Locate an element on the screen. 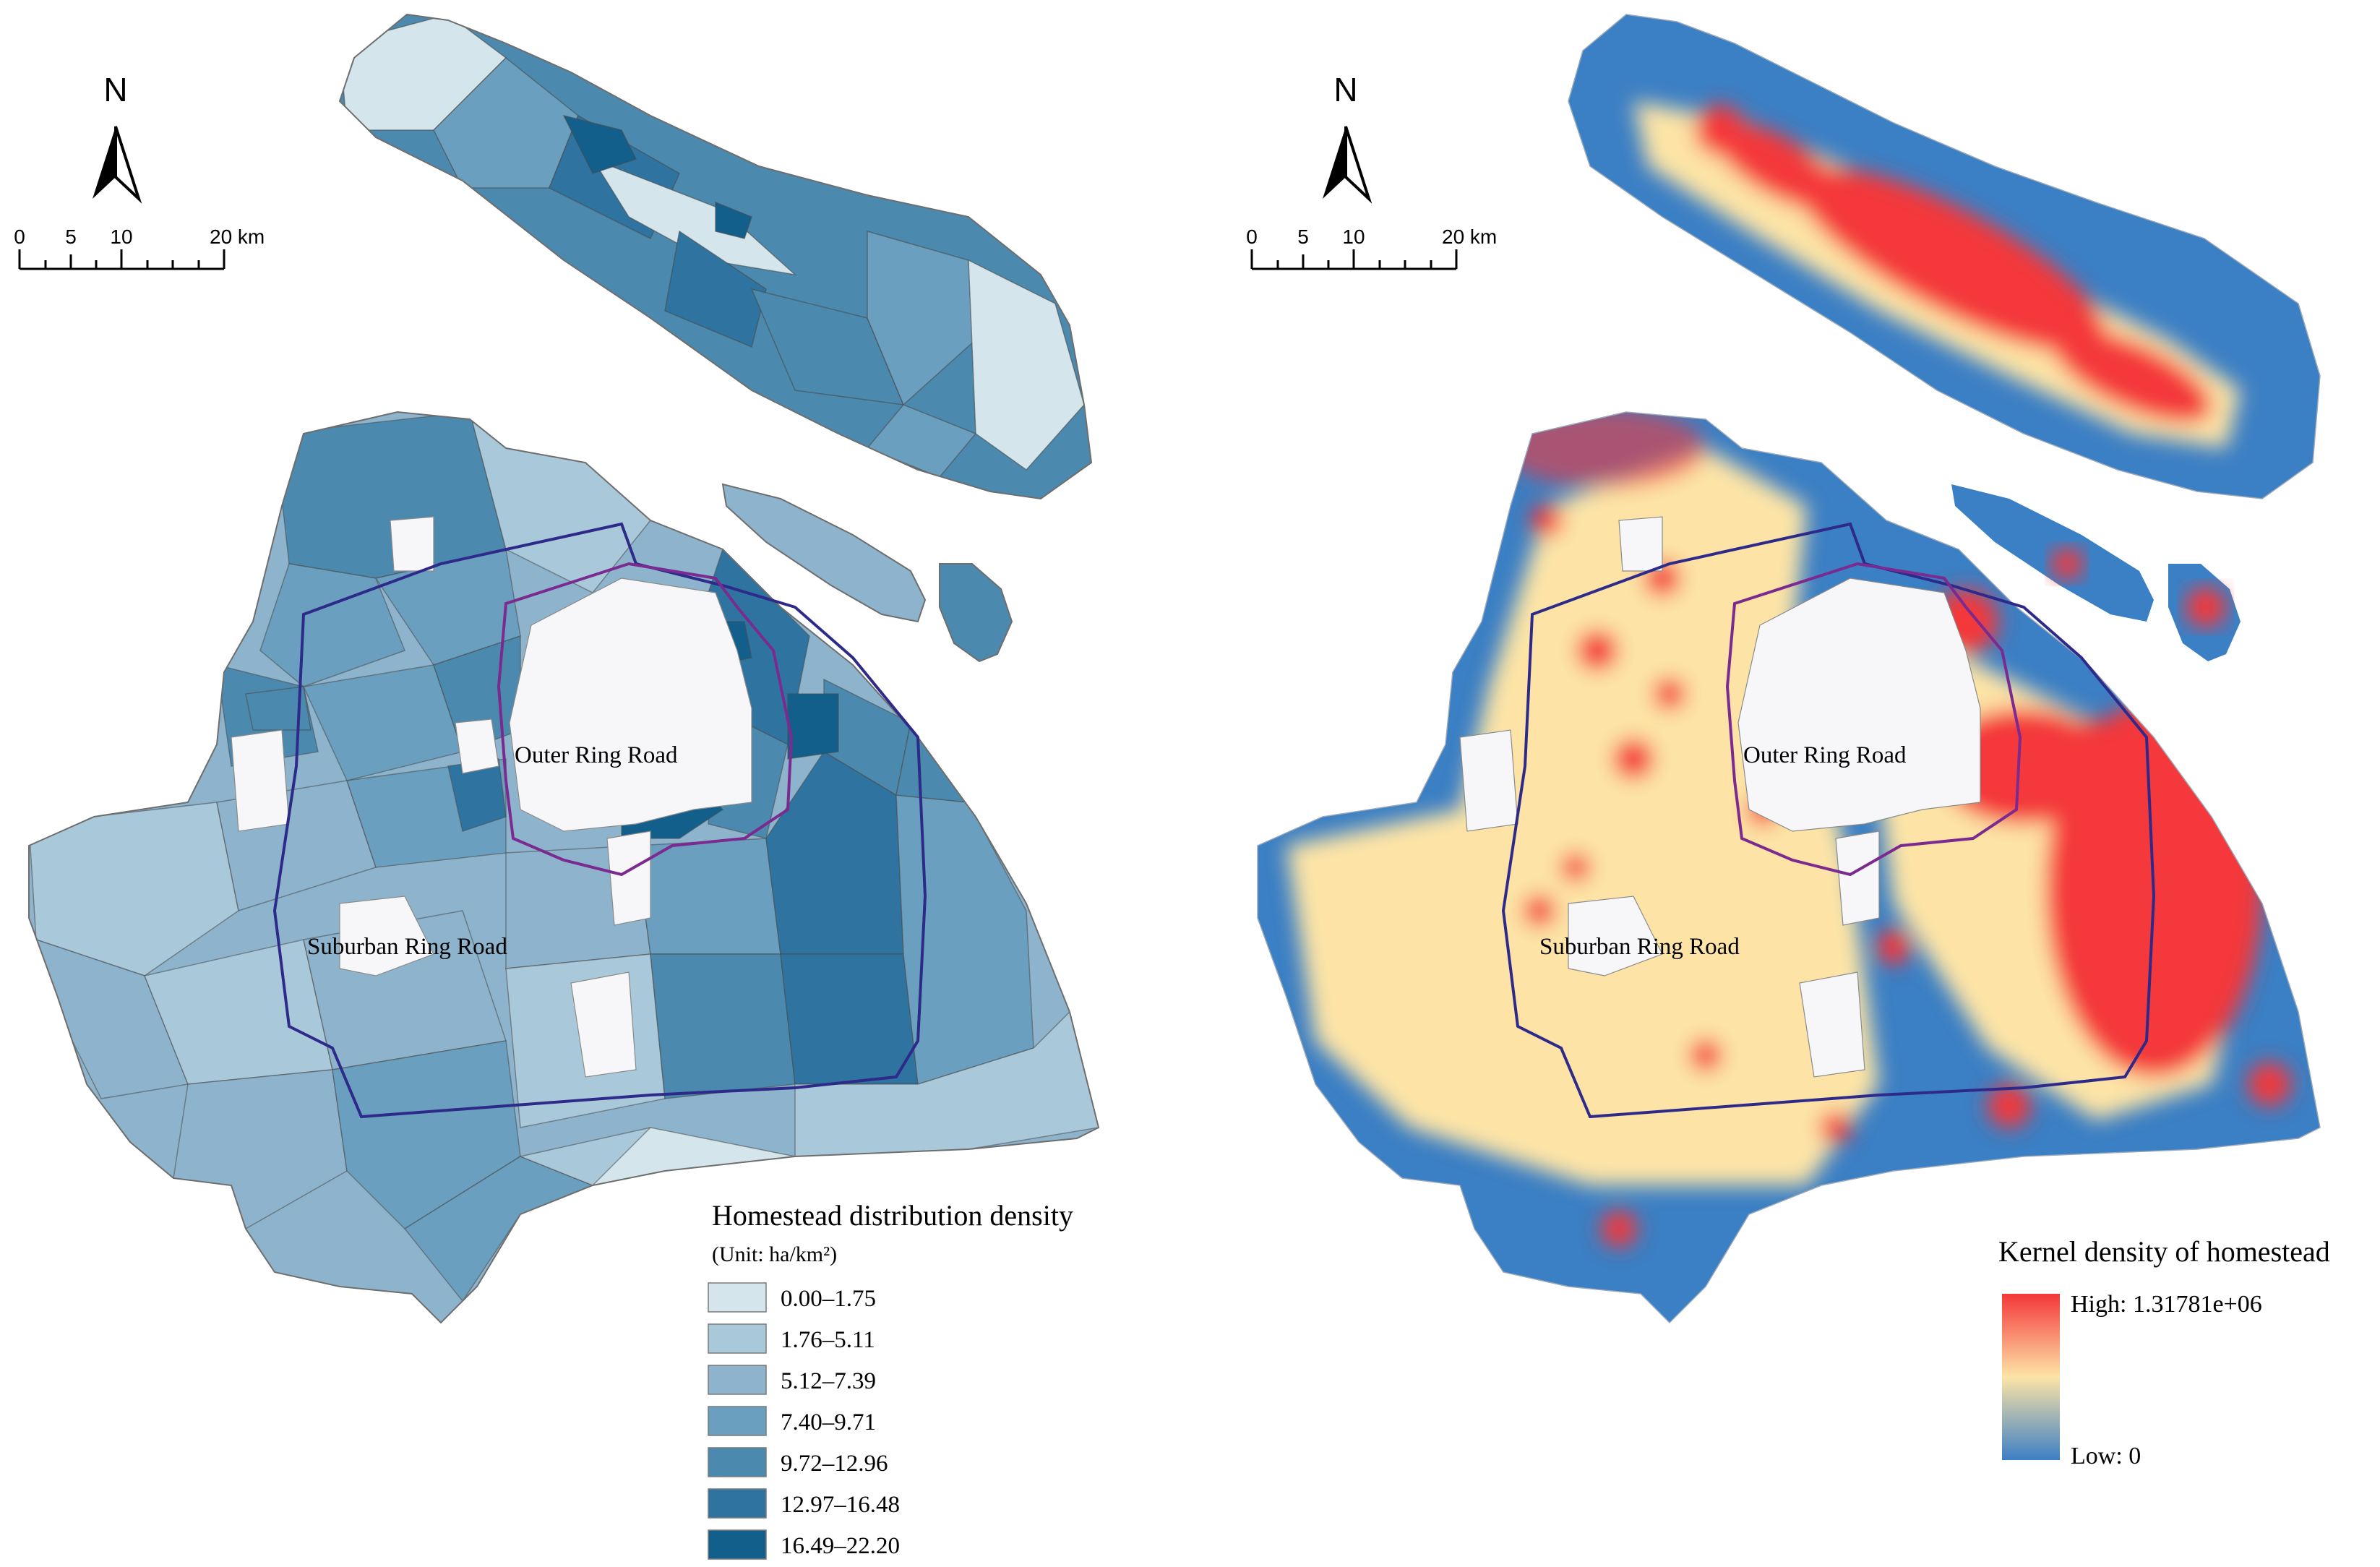 The height and width of the screenshot is (1567, 2380). legend-low-label: Low: 0 is located at coordinates (2106, 1456).